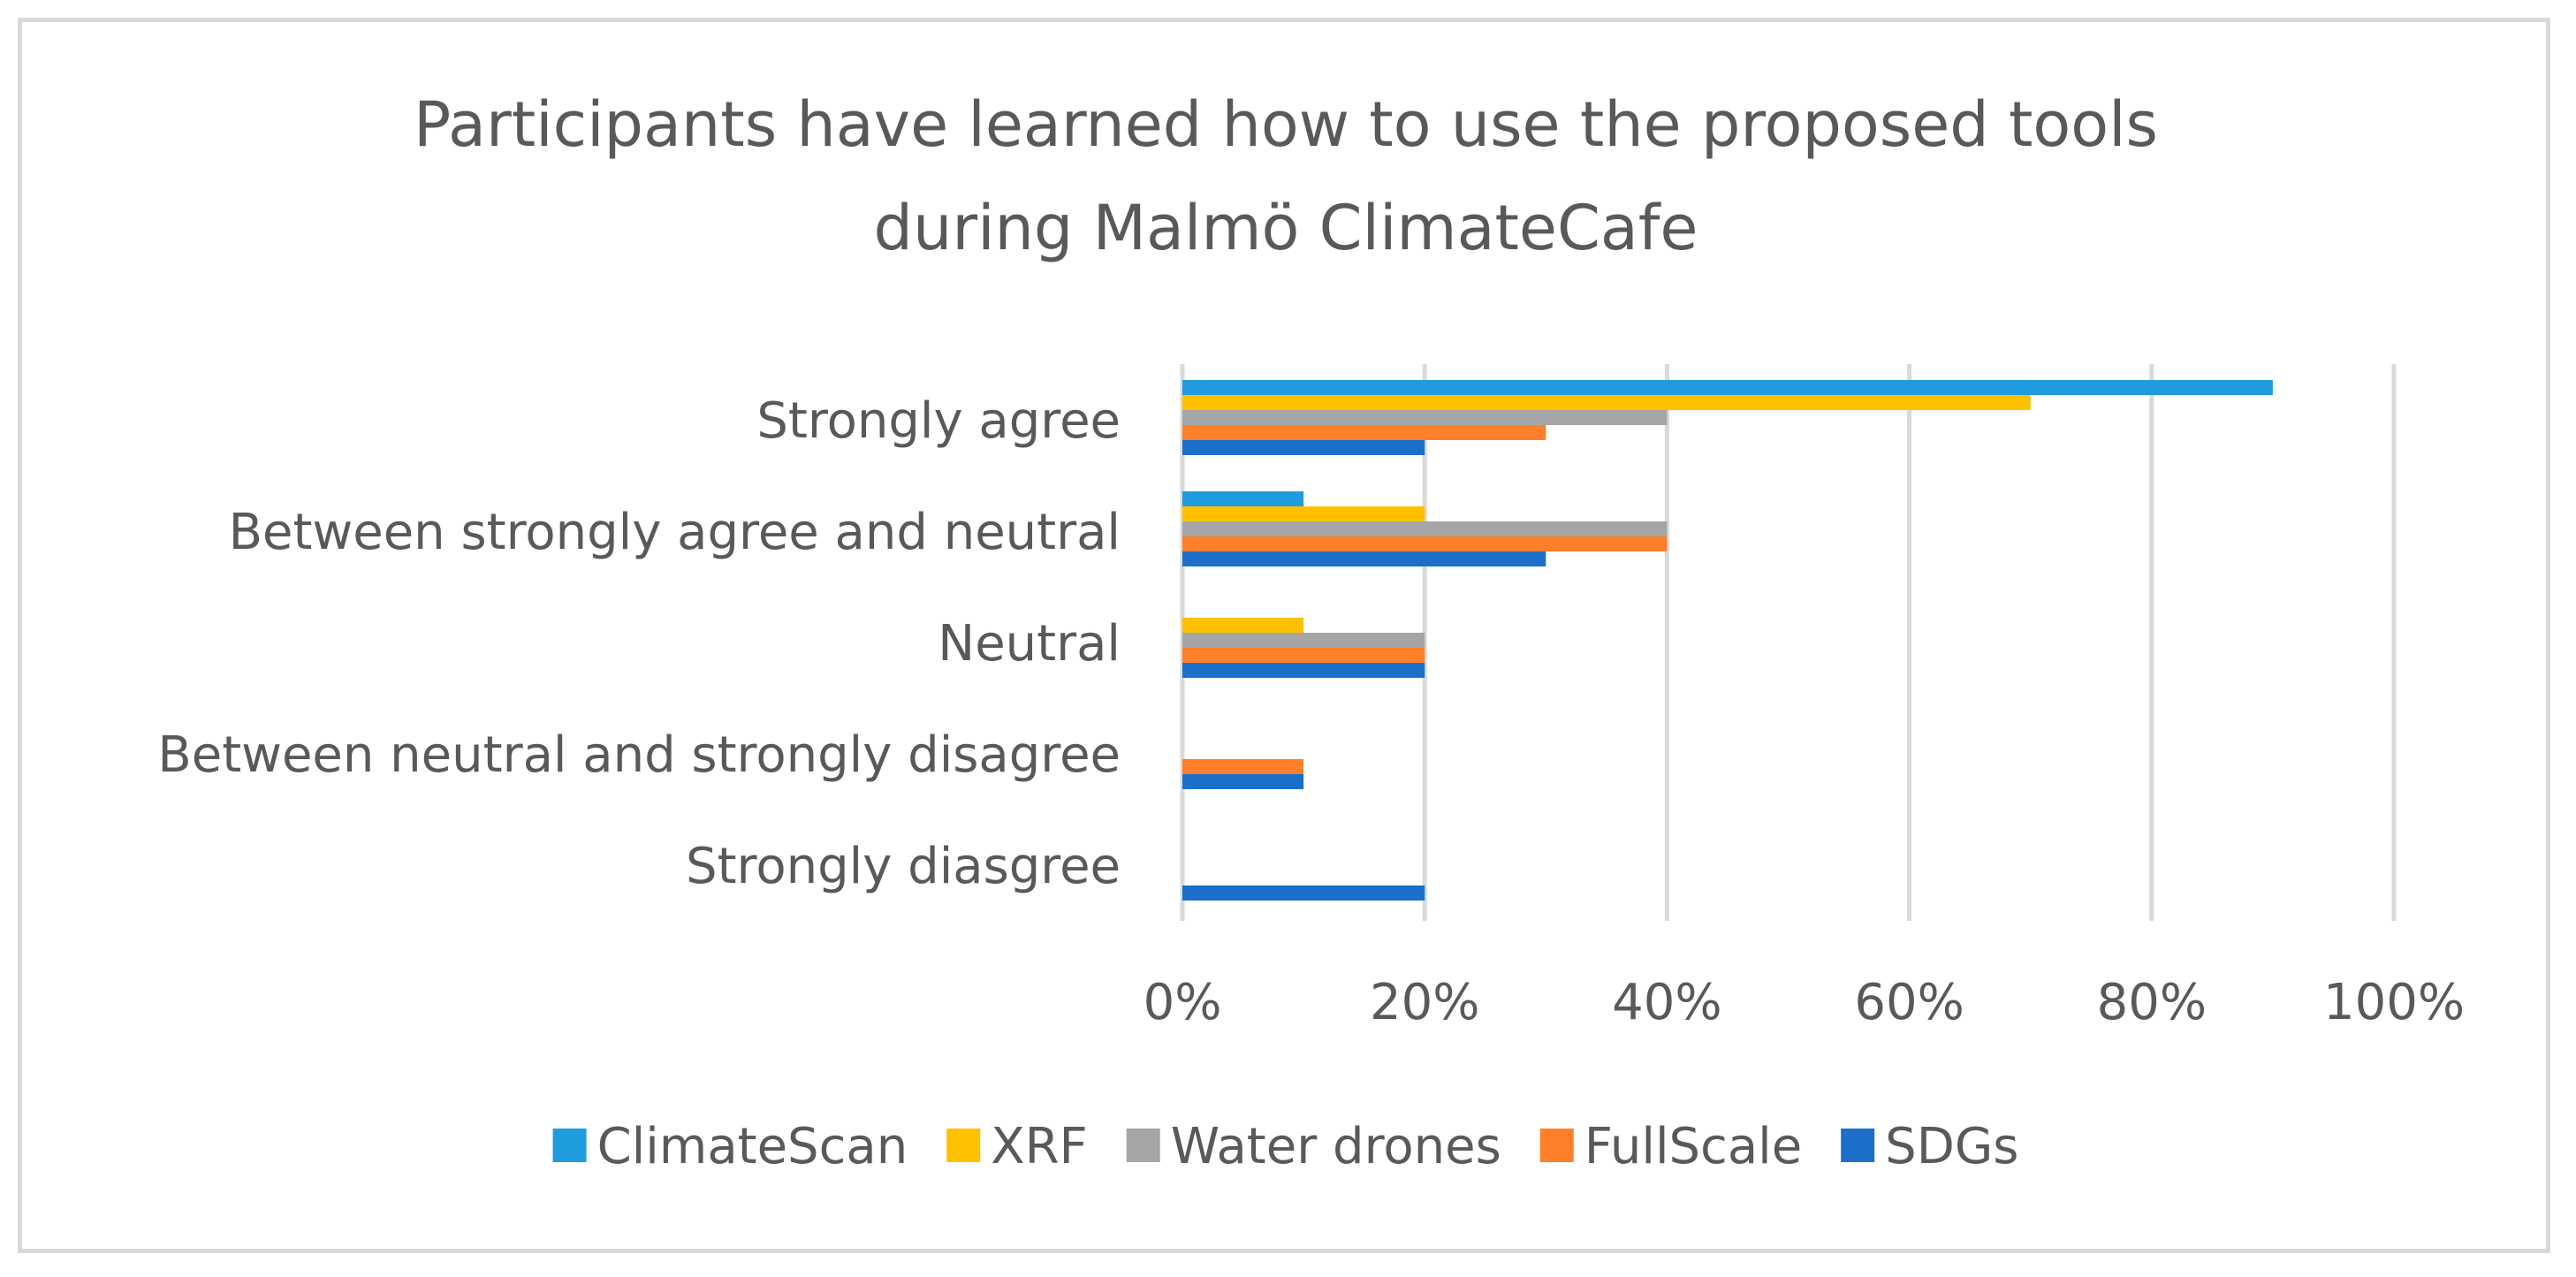 The width and height of the screenshot is (2576, 1277). Describe the element at coordinates (903, 866) in the screenshot. I see `category-label: Strongly diasgree` at that location.